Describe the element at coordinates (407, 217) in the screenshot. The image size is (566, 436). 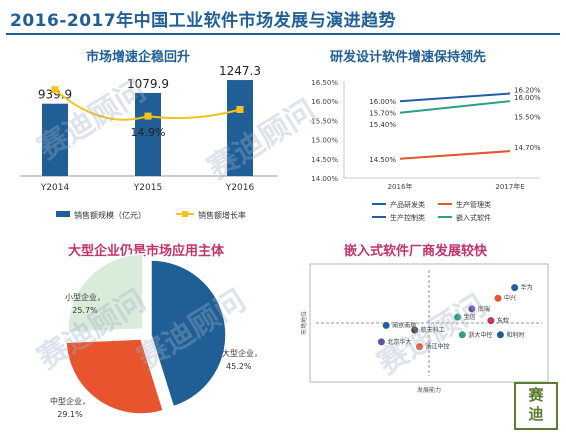
I see `legend-label: 生产控制类` at that location.